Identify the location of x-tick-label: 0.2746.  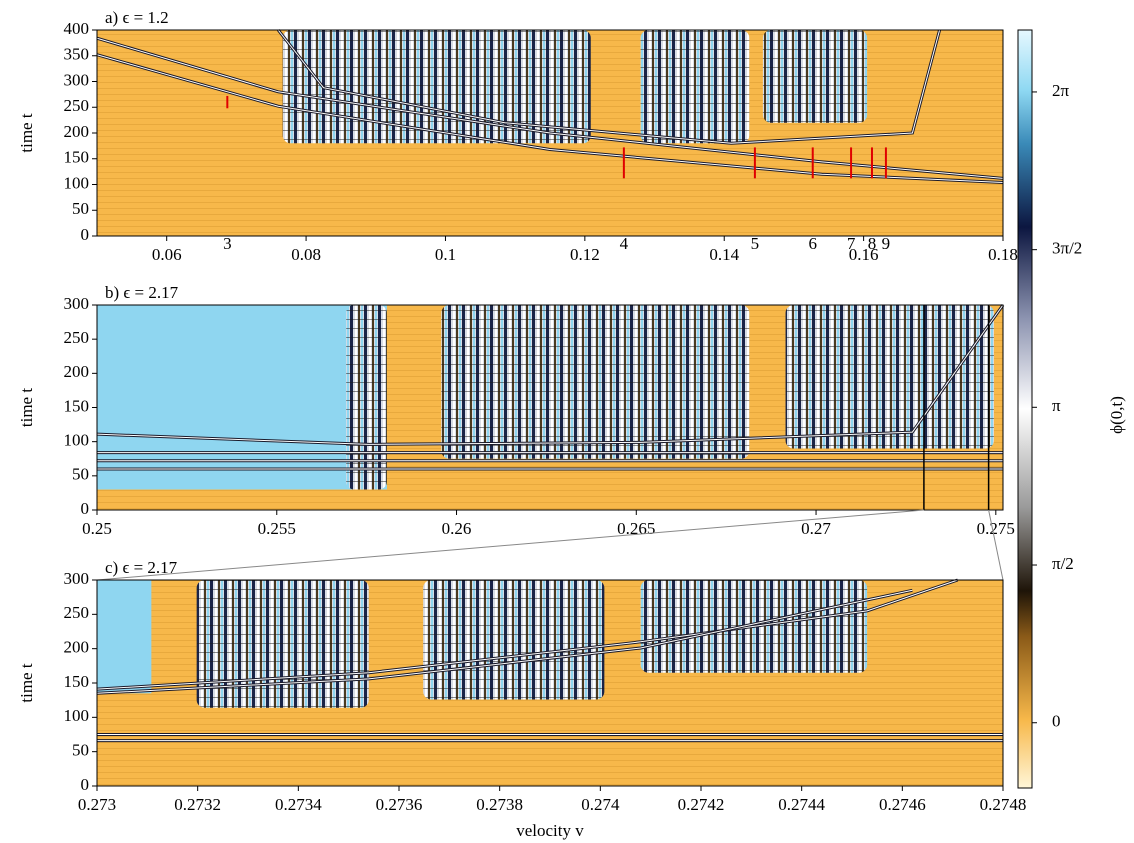
(902, 804).